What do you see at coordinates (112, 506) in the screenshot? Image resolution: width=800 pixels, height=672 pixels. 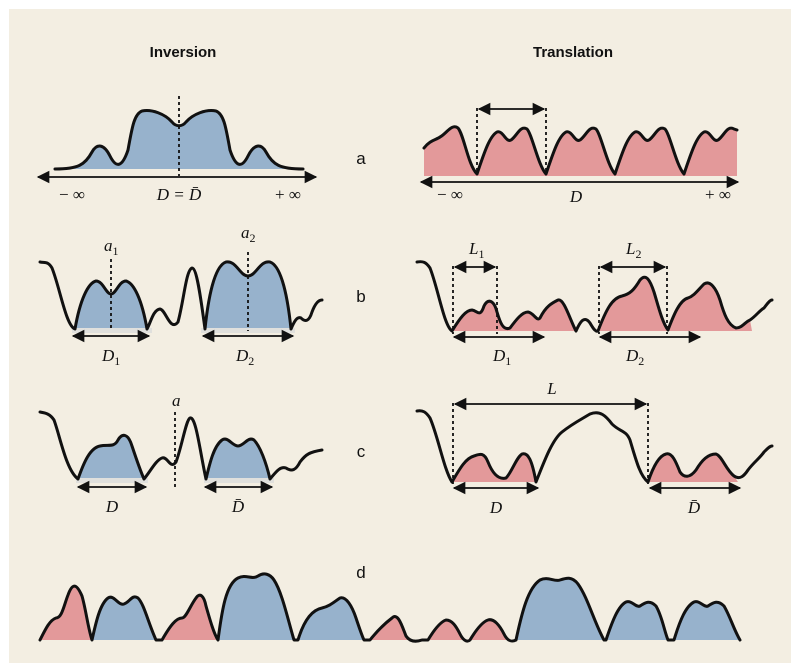 I see `domain-label-c1: D` at bounding box center [112, 506].